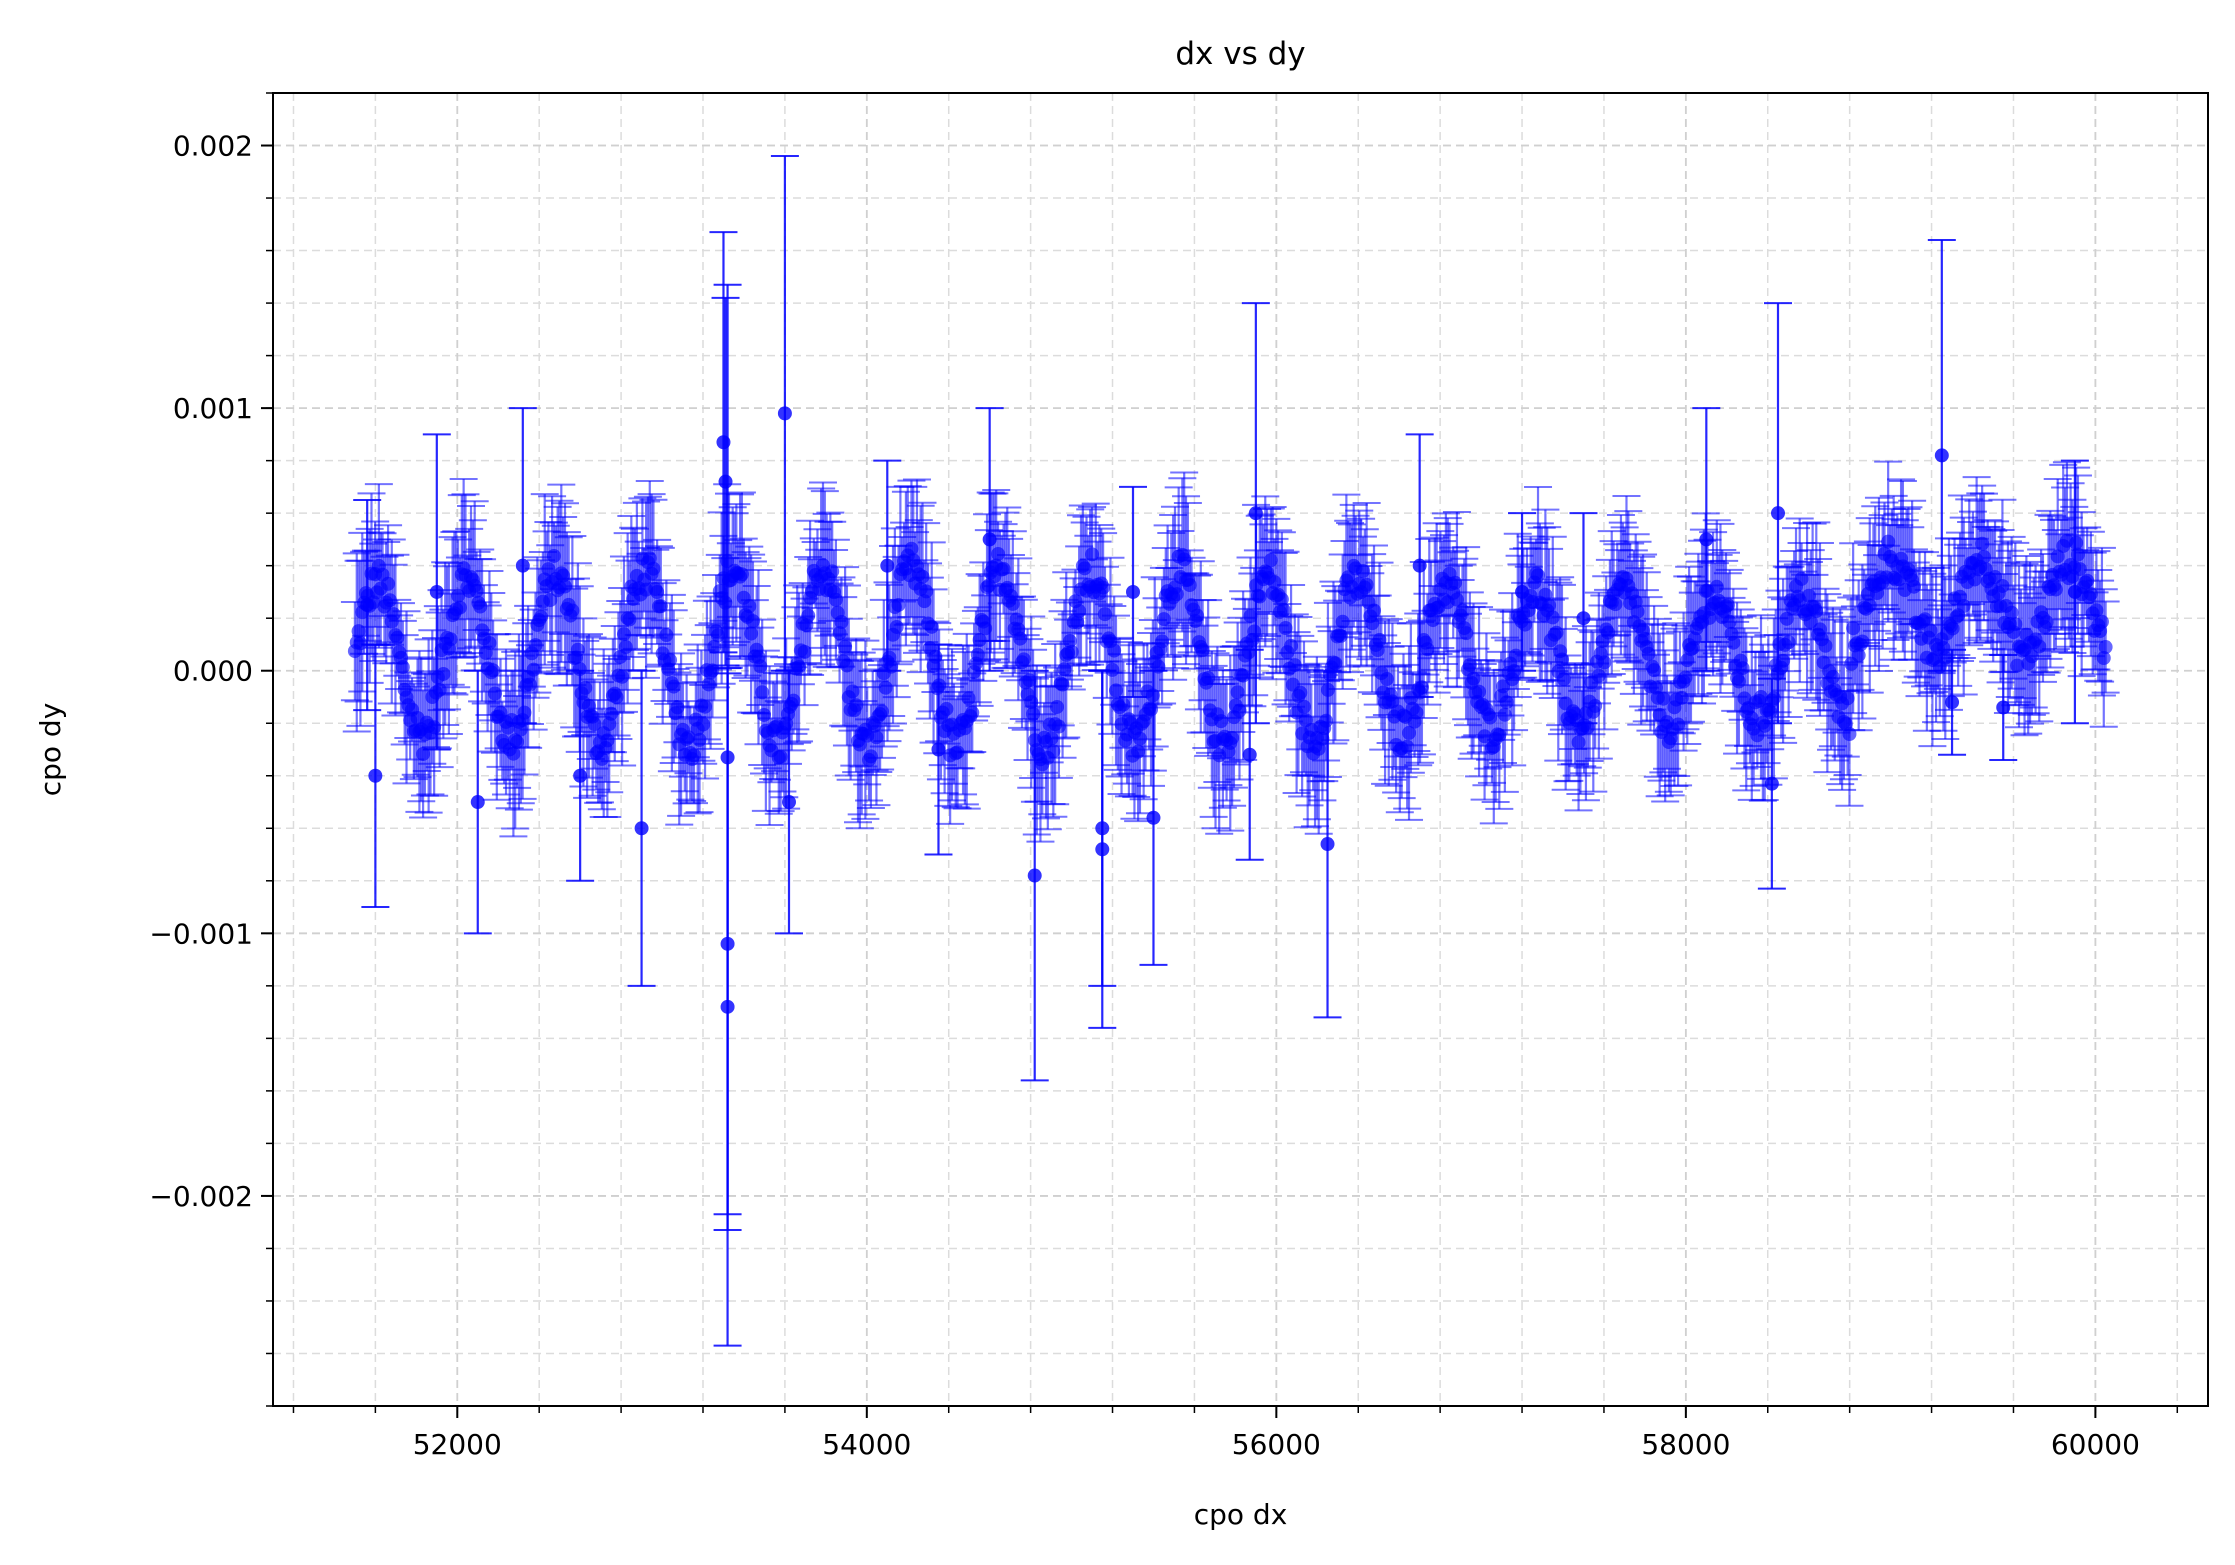  I want to click on y-tick-label: 0.001, so click(213, 408).